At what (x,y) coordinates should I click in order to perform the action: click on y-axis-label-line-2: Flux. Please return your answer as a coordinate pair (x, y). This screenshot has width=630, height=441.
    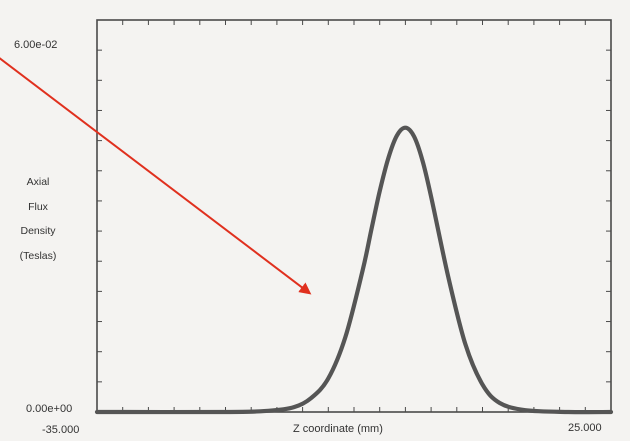
    Looking at the image, I should click on (38, 207).